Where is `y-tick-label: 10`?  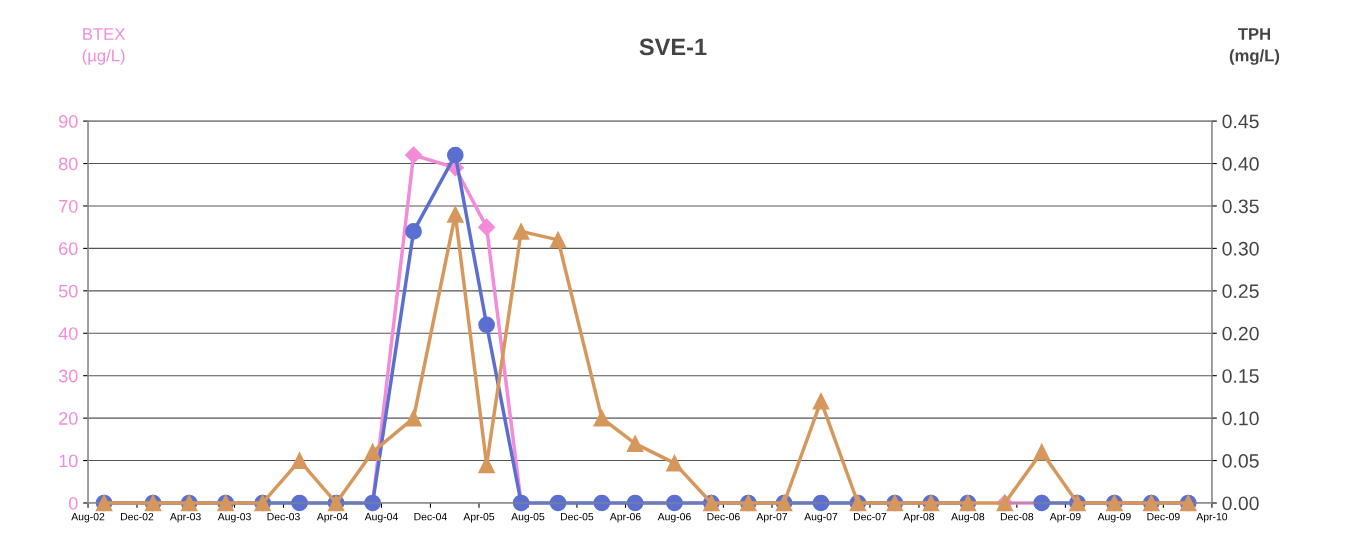 y-tick-label: 10 is located at coordinates (68, 461).